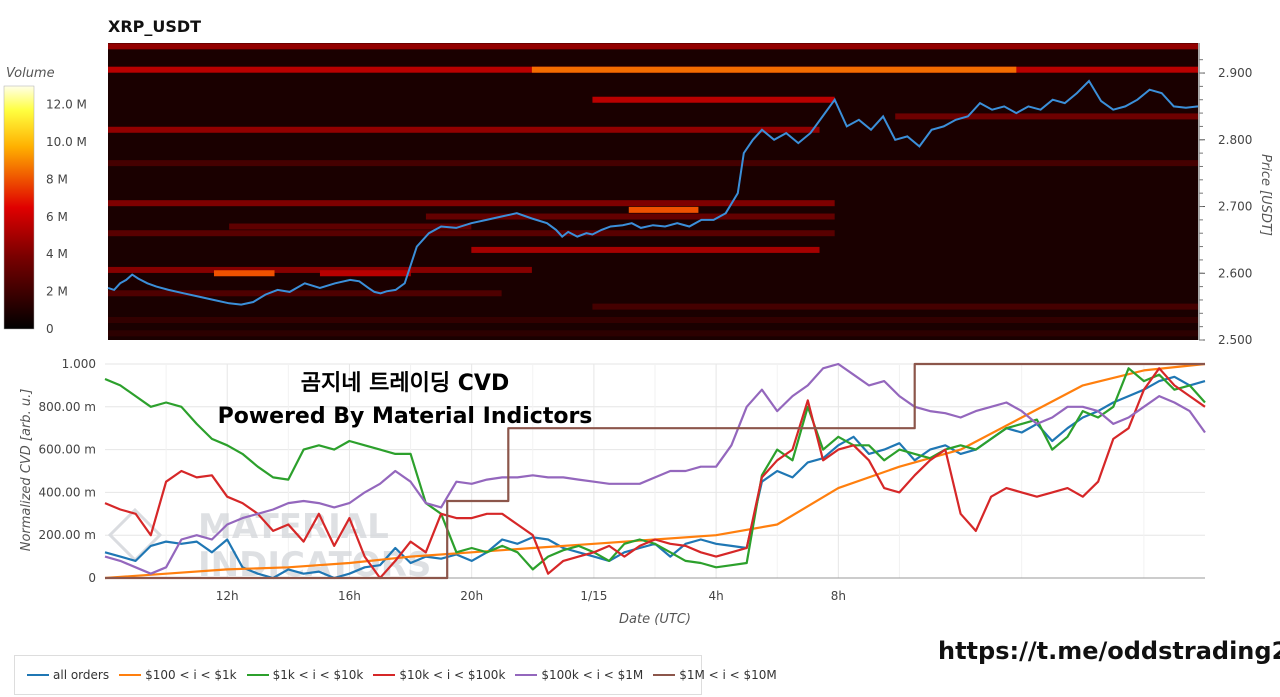 This screenshot has height=697, width=1280. I want to click on legend-label: $1M < i < $10M, so click(728, 675).